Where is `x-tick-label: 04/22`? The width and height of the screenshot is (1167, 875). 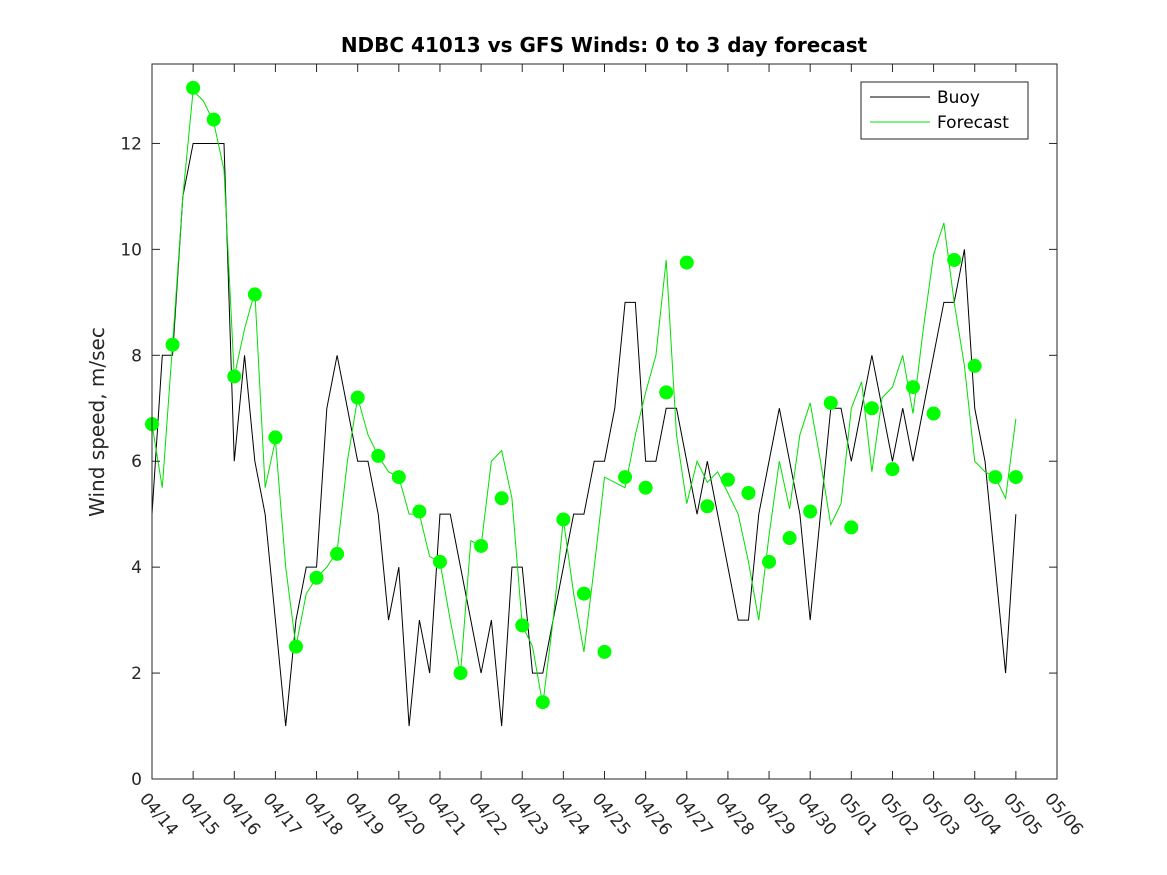 x-tick-label: 04/22 is located at coordinates (487, 814).